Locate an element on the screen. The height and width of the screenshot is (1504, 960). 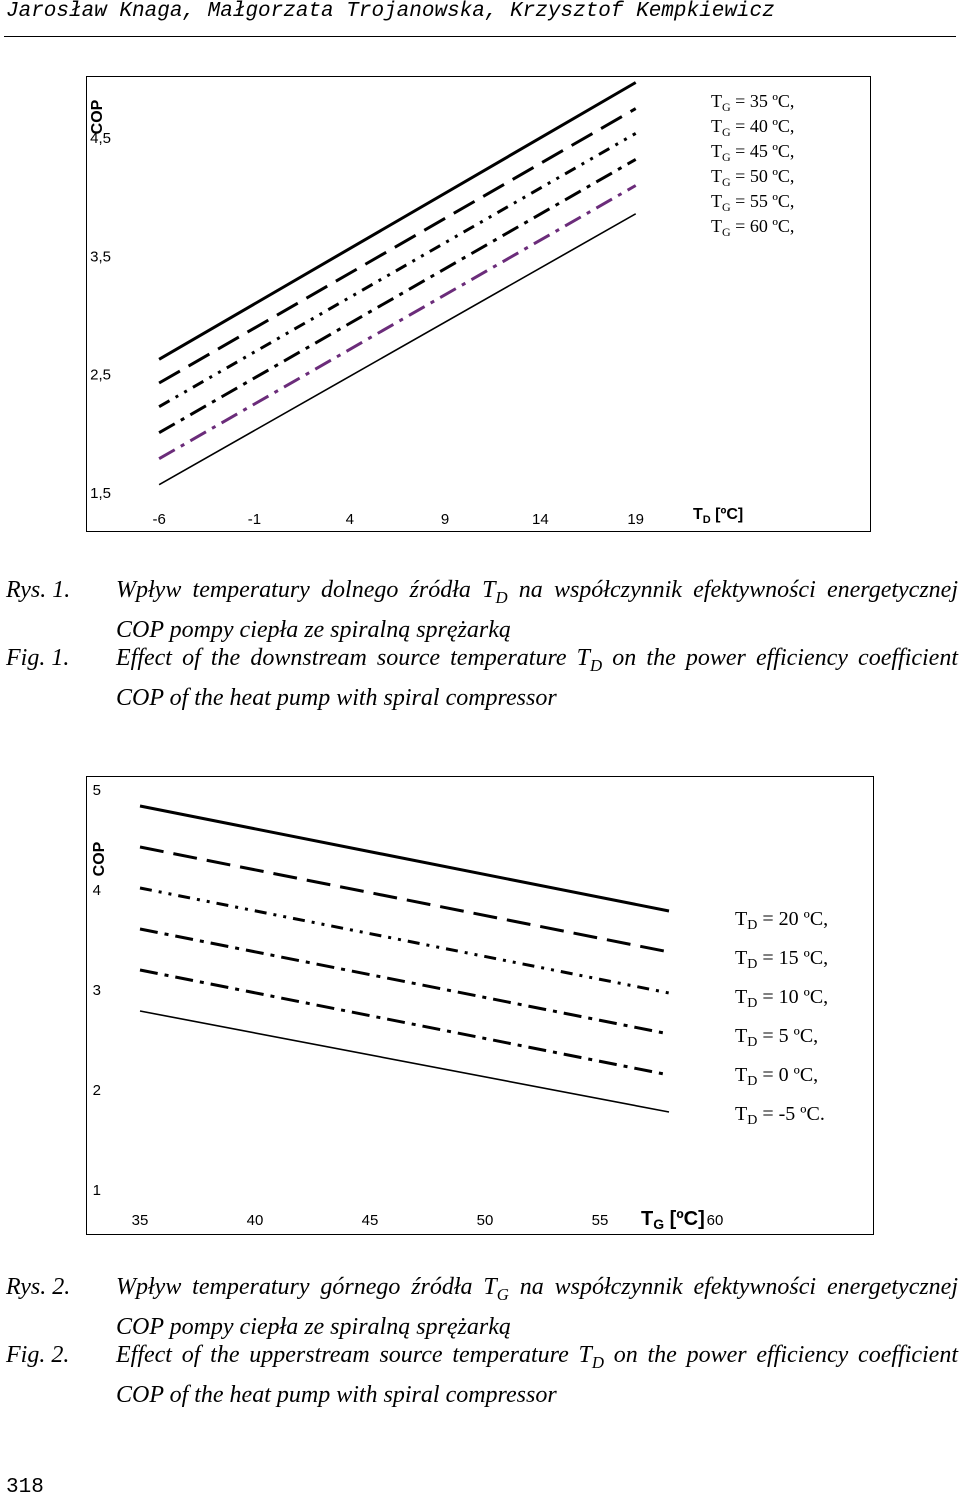
y-tick-label: 4 is located at coordinates (97, 890).